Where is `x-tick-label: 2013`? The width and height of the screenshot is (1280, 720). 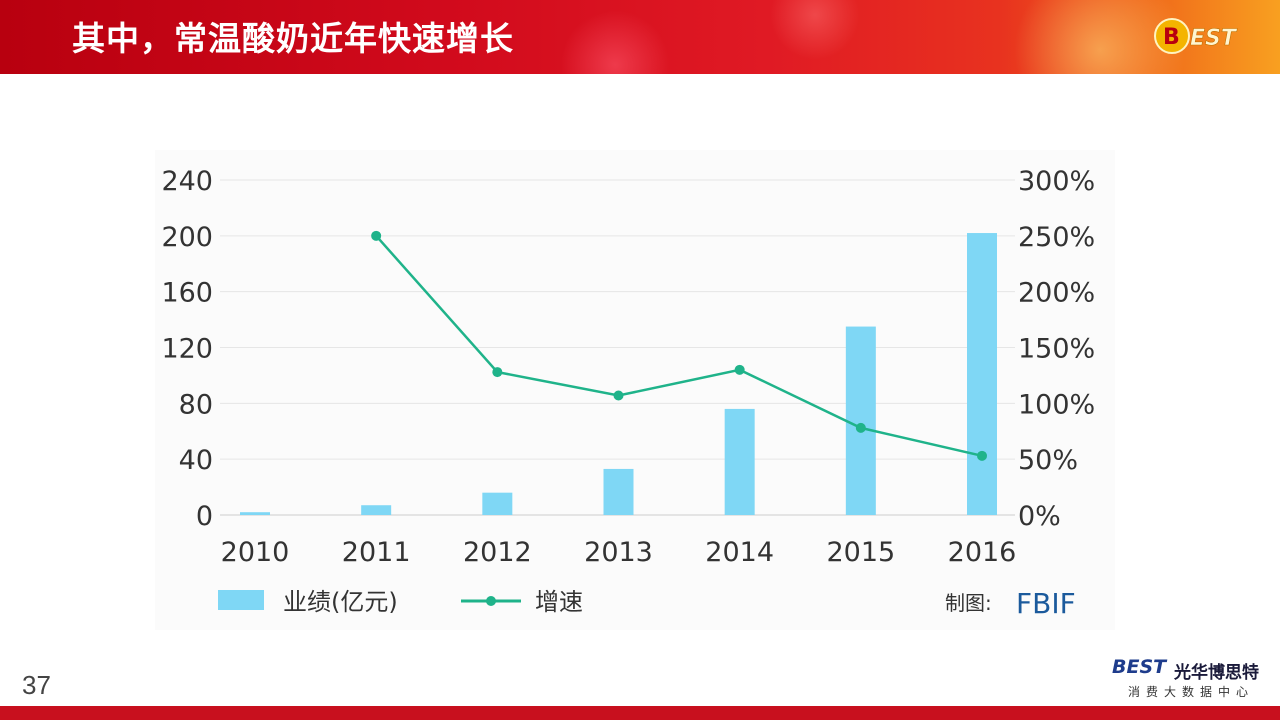
x-tick-label: 2013 is located at coordinates (618, 552).